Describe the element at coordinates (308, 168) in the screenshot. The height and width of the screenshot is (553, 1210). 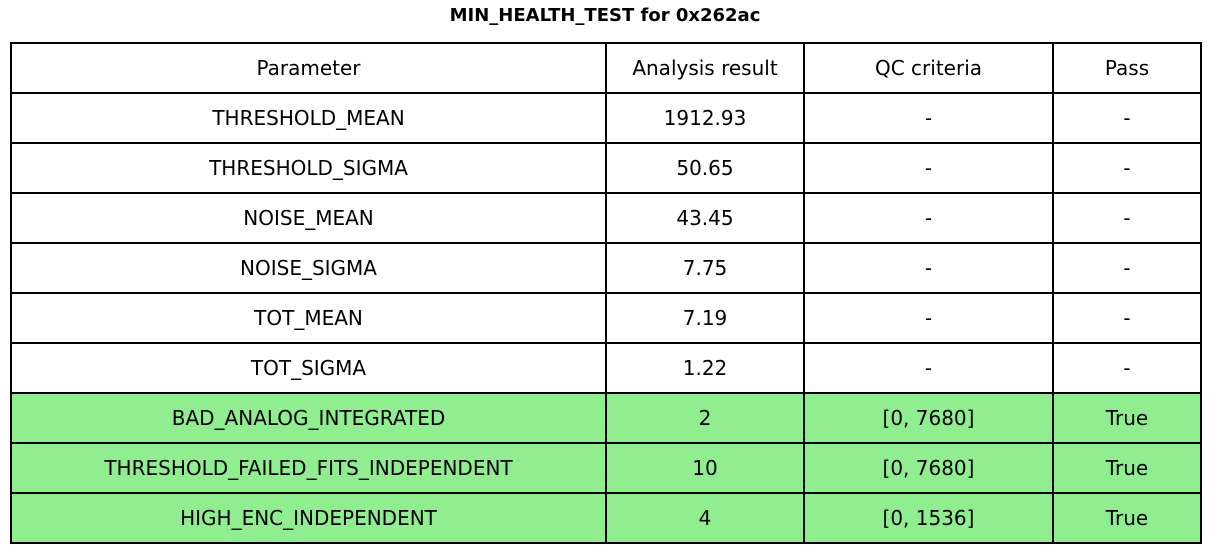
I see `parameter-cell: THRESHOLD_SIGMA` at that location.